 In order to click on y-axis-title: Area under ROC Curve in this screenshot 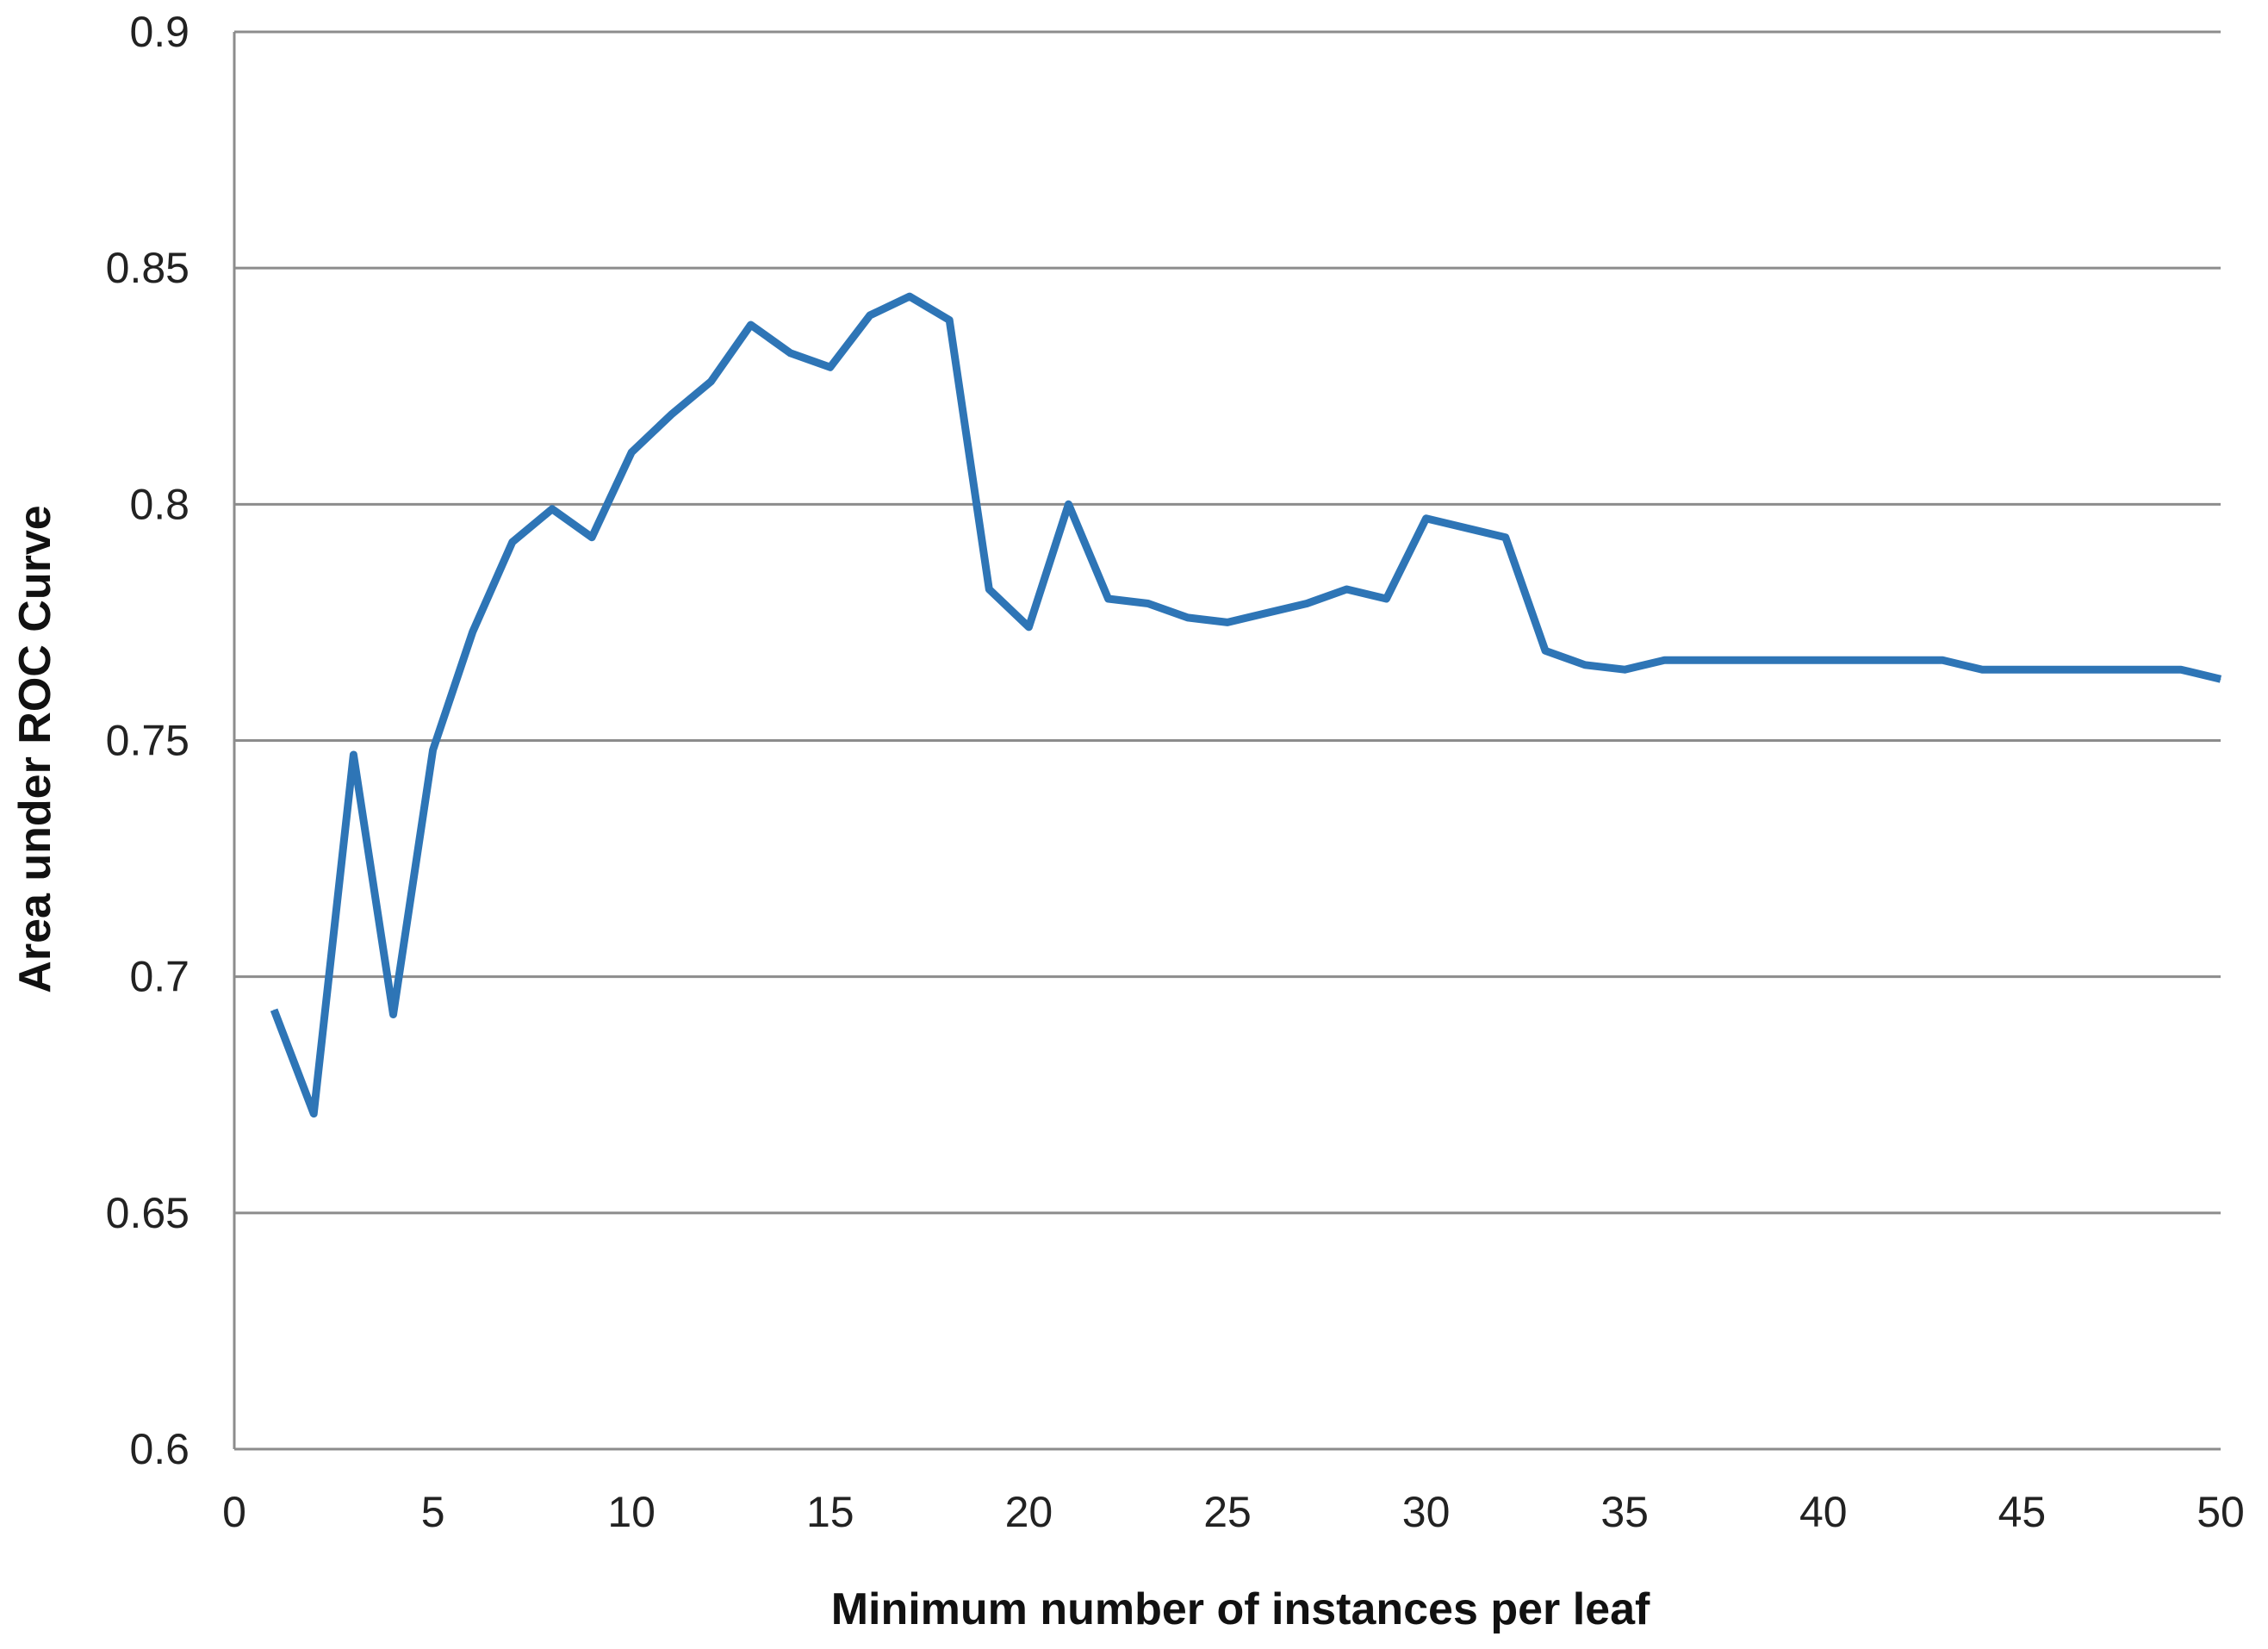, I will do `click(35, 749)`.